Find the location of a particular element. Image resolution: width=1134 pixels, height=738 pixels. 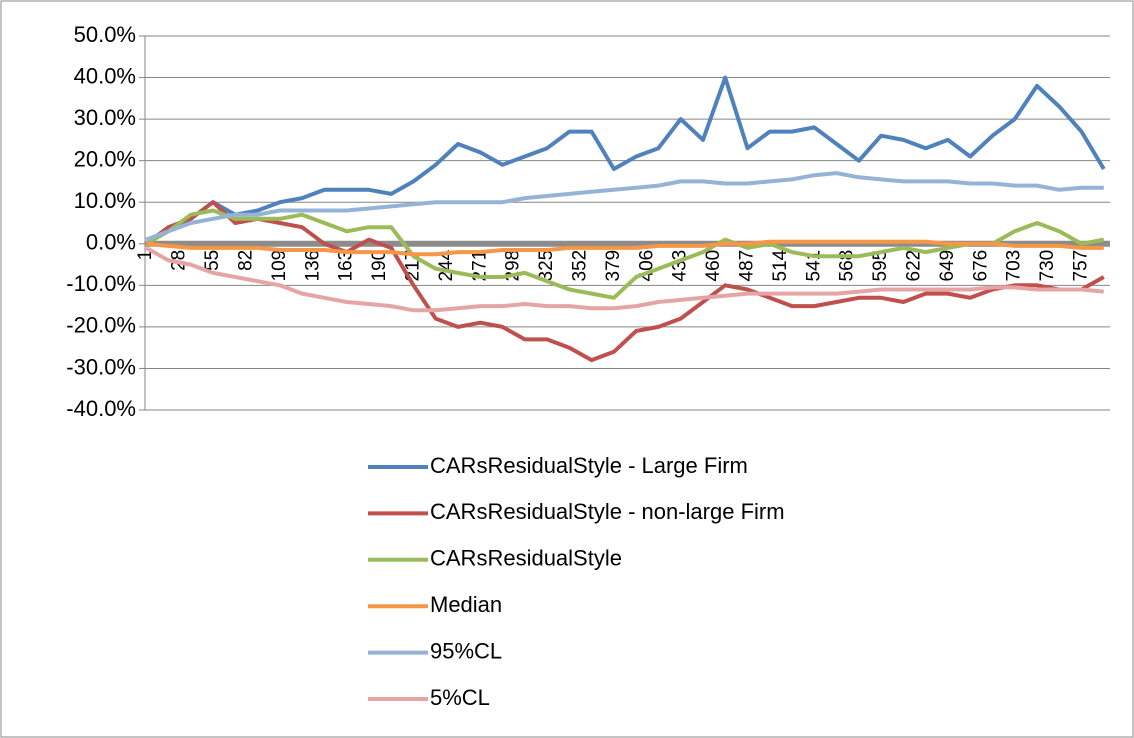

x-tick-label: 55 is located at coordinates (212, 260).